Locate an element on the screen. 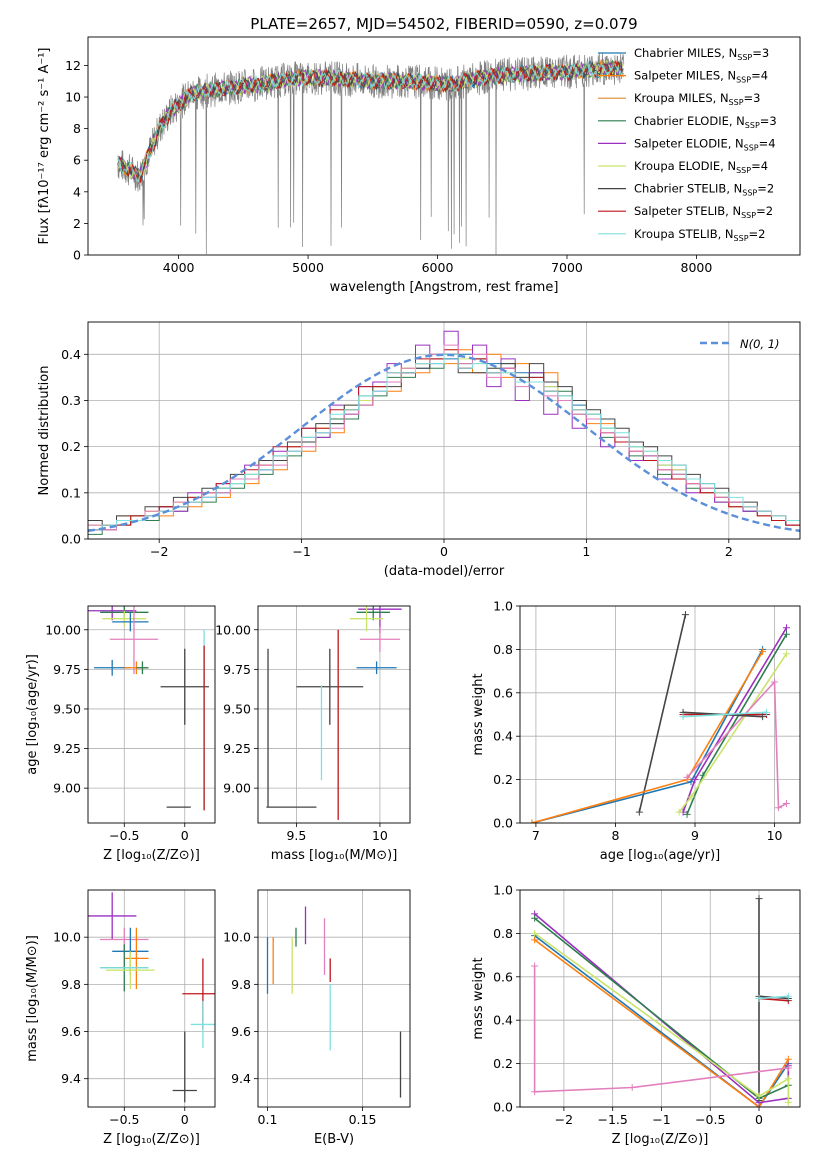 This screenshot has height=1170, width=819. legend-label: Salpeter ELODIE, NSSP=4 is located at coordinates (705, 144).